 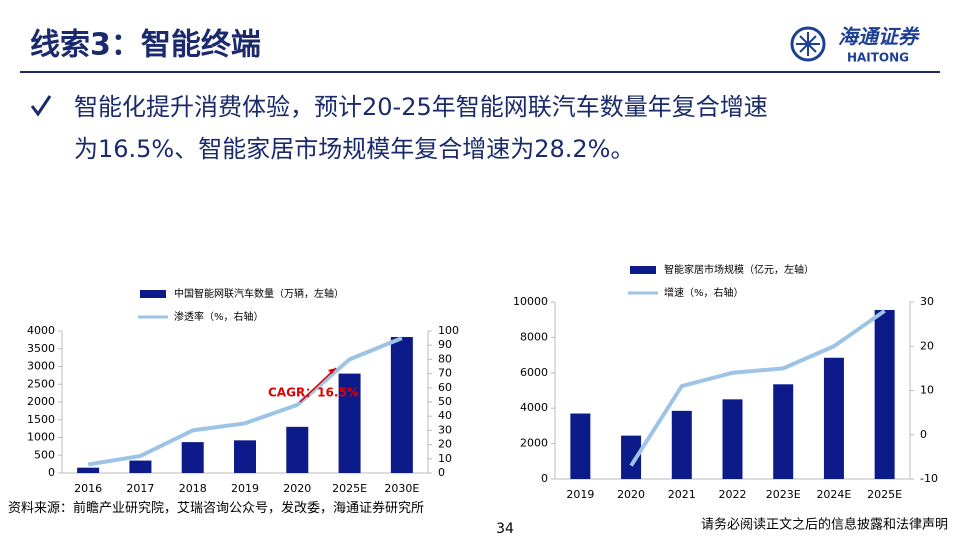 I want to click on x-tick-label: 2023E, so click(x=783, y=494).